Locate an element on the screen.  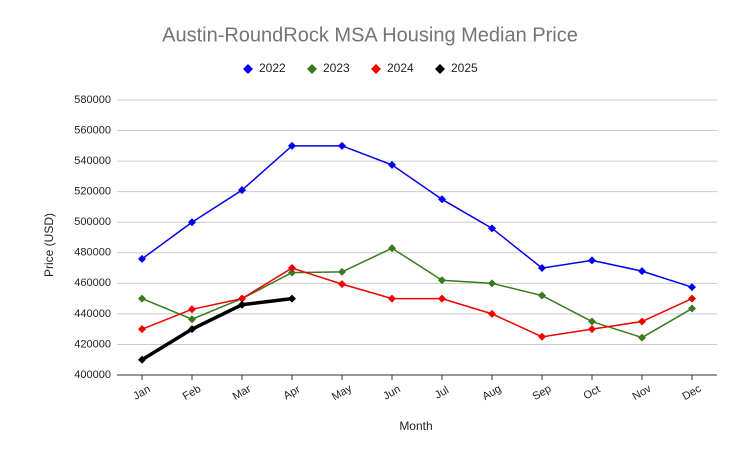
y-tick-label: 500000 is located at coordinates (92, 222).